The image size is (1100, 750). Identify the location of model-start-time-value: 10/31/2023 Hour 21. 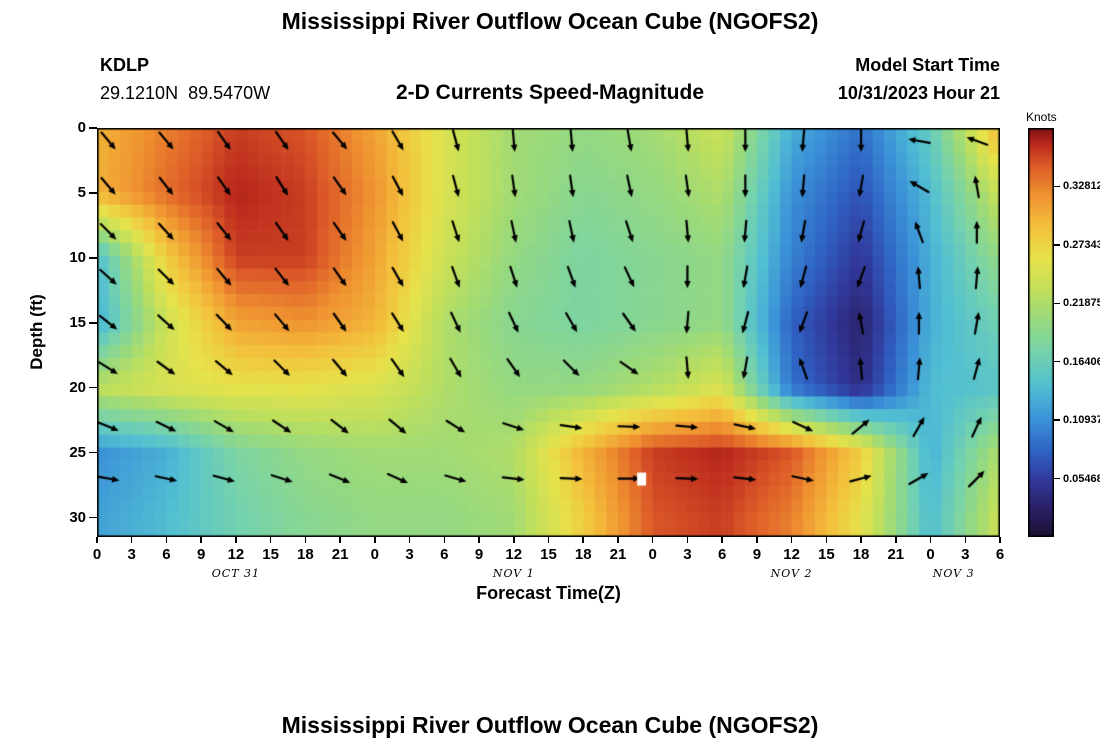
(918, 93).